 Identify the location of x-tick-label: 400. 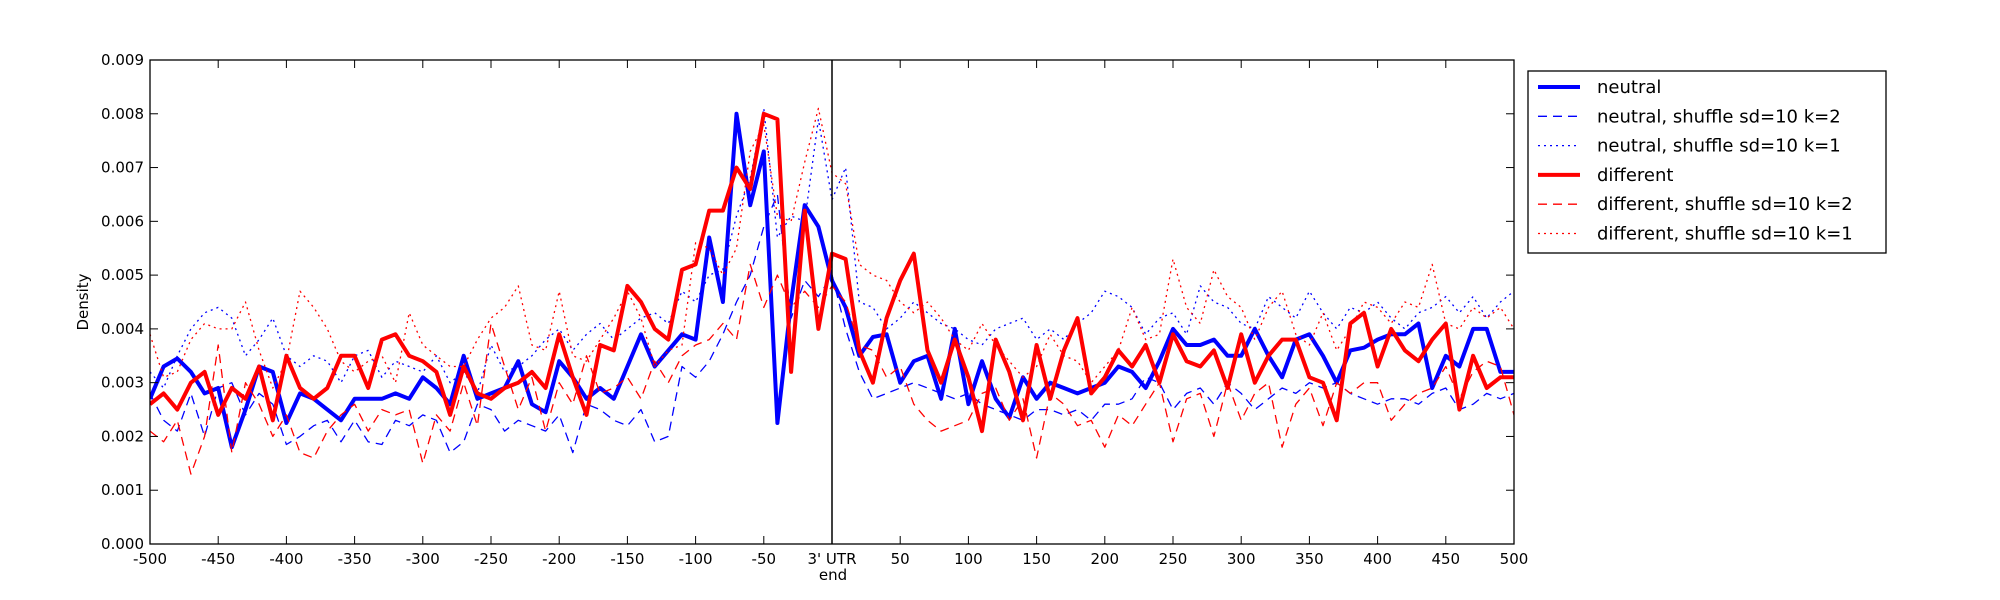
(1377, 559).